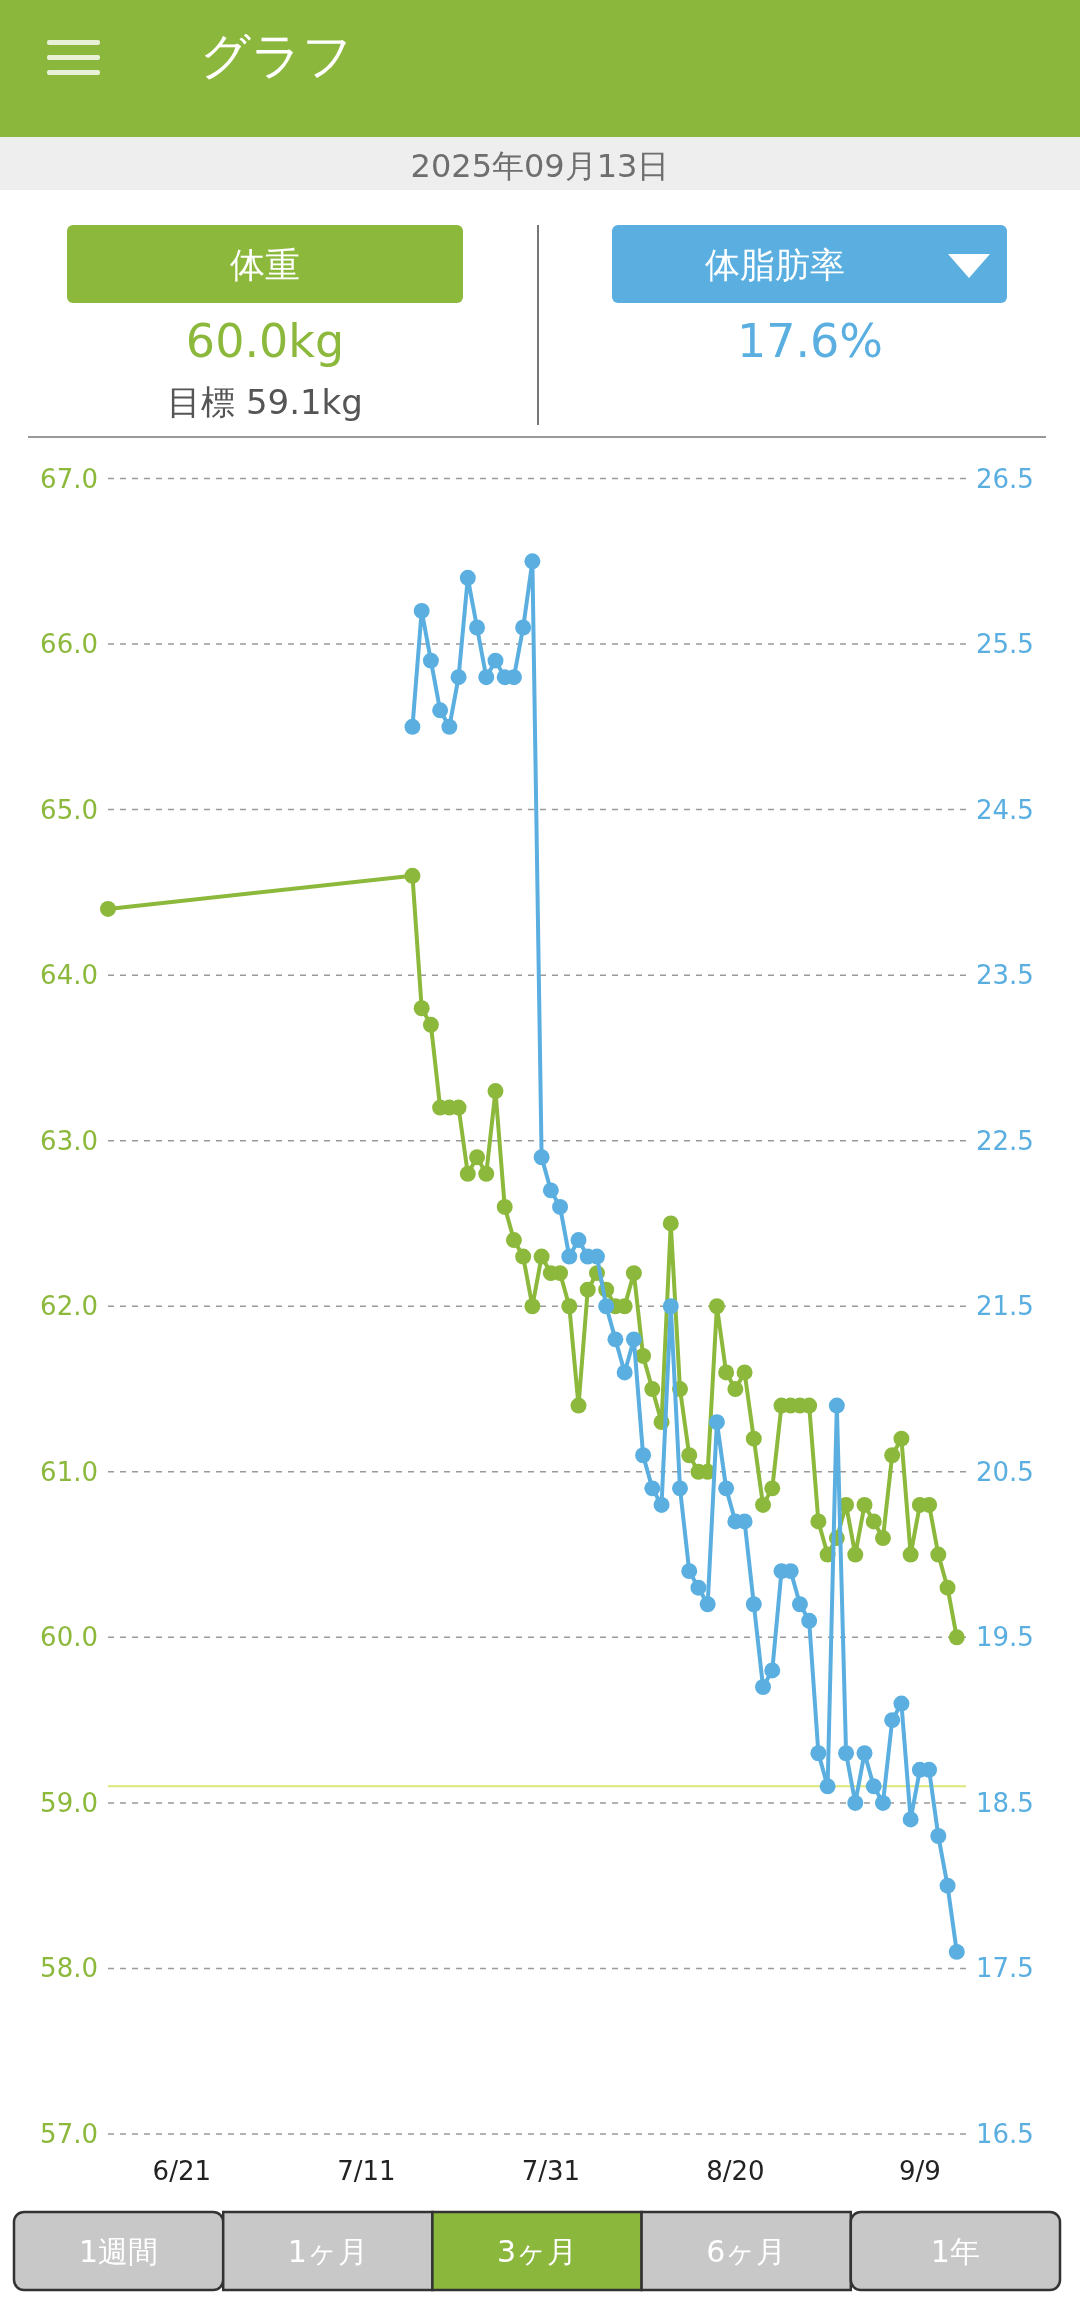 The image size is (1080, 2301). Describe the element at coordinates (69, 809) in the screenshot. I see `y-tick-label: 65.0` at that location.